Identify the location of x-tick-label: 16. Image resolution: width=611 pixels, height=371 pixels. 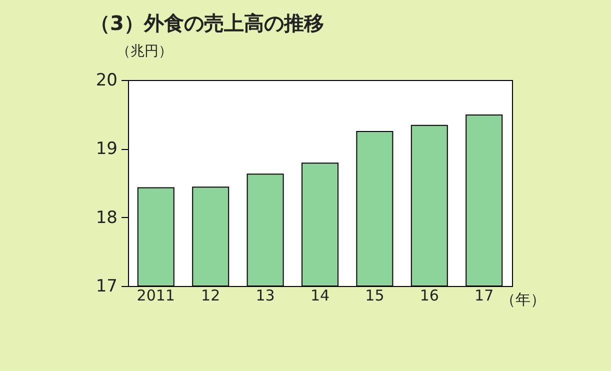
(429, 295).